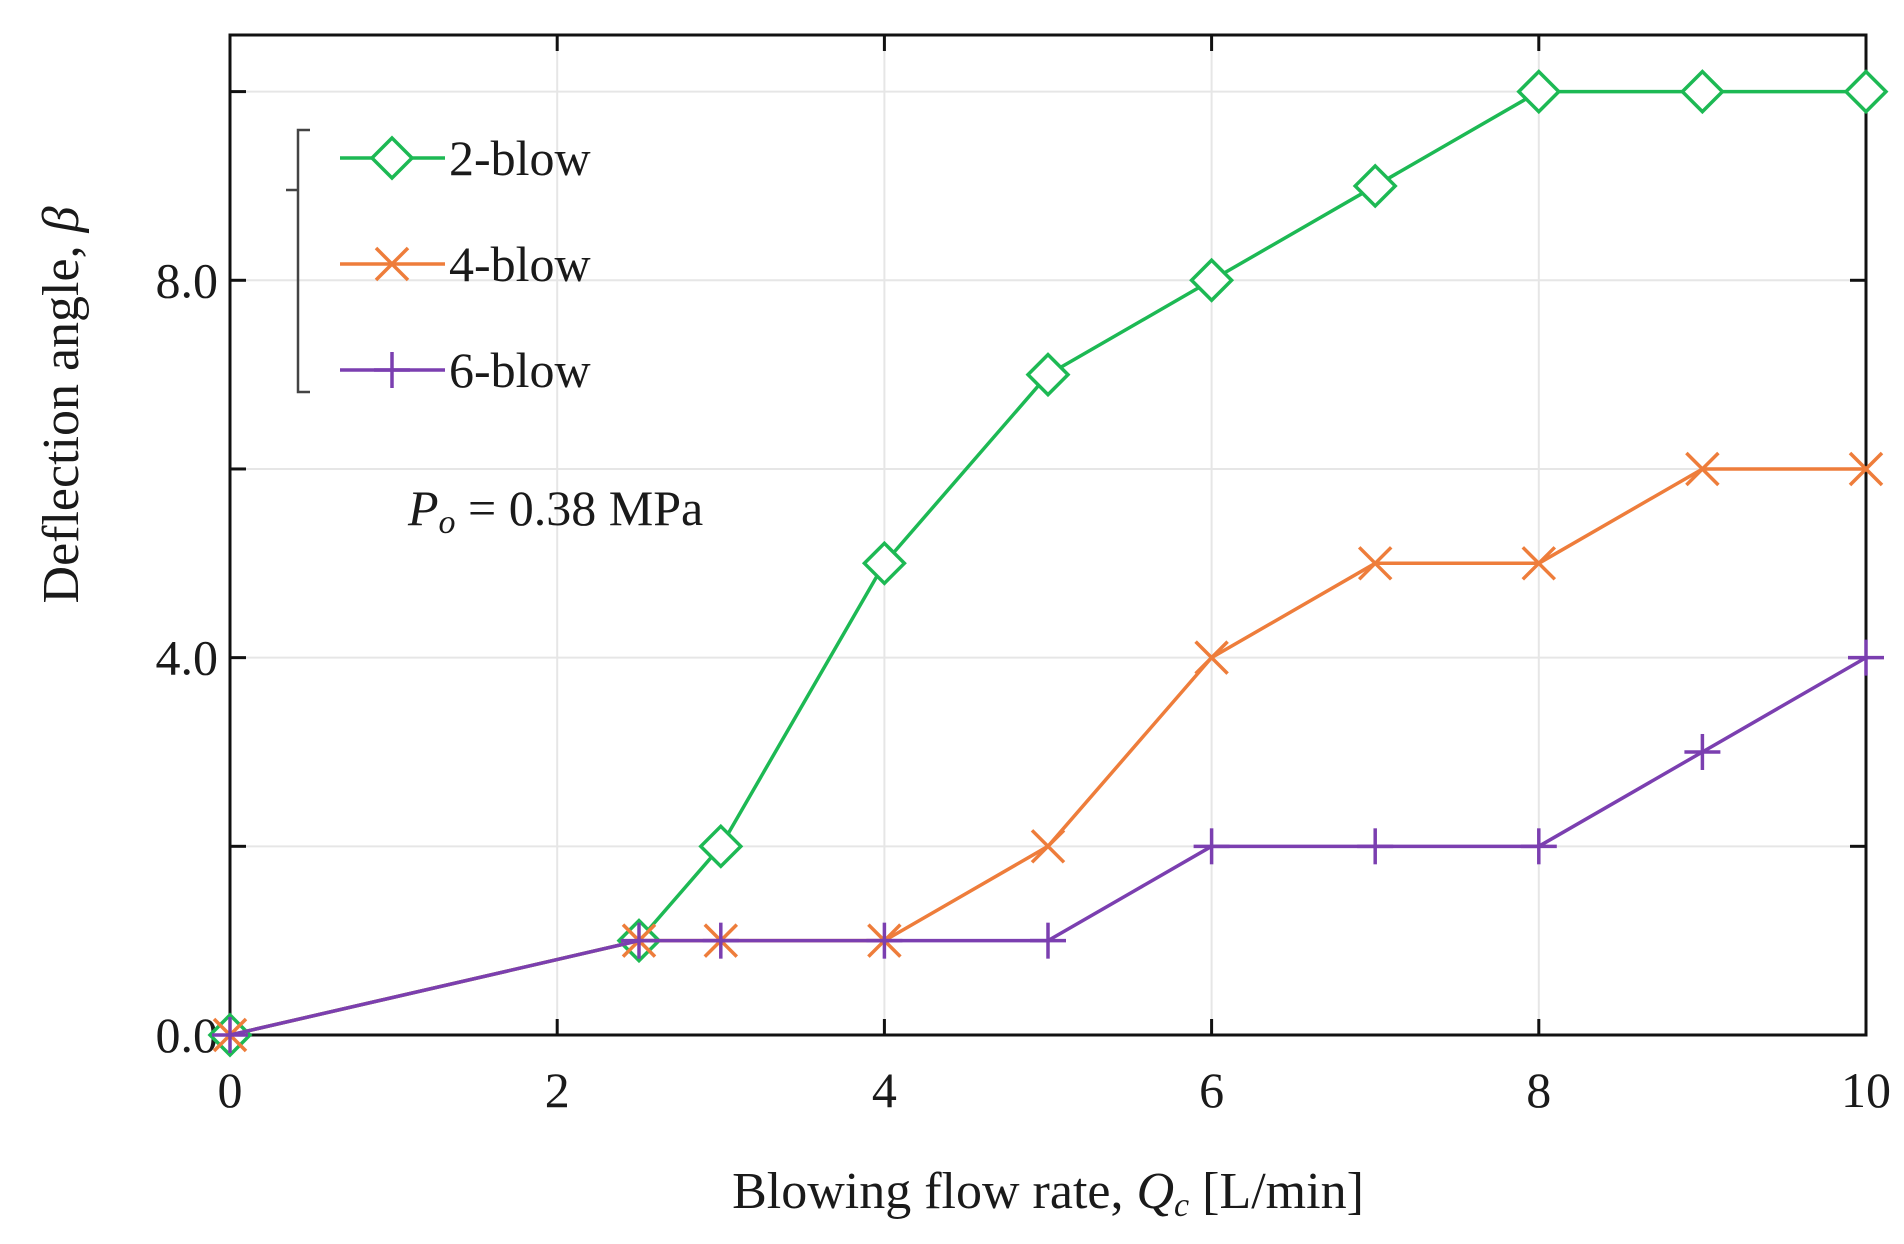 This screenshot has width=1904, height=1244. I want to click on y-tick-label: 8.0, so click(187, 280).